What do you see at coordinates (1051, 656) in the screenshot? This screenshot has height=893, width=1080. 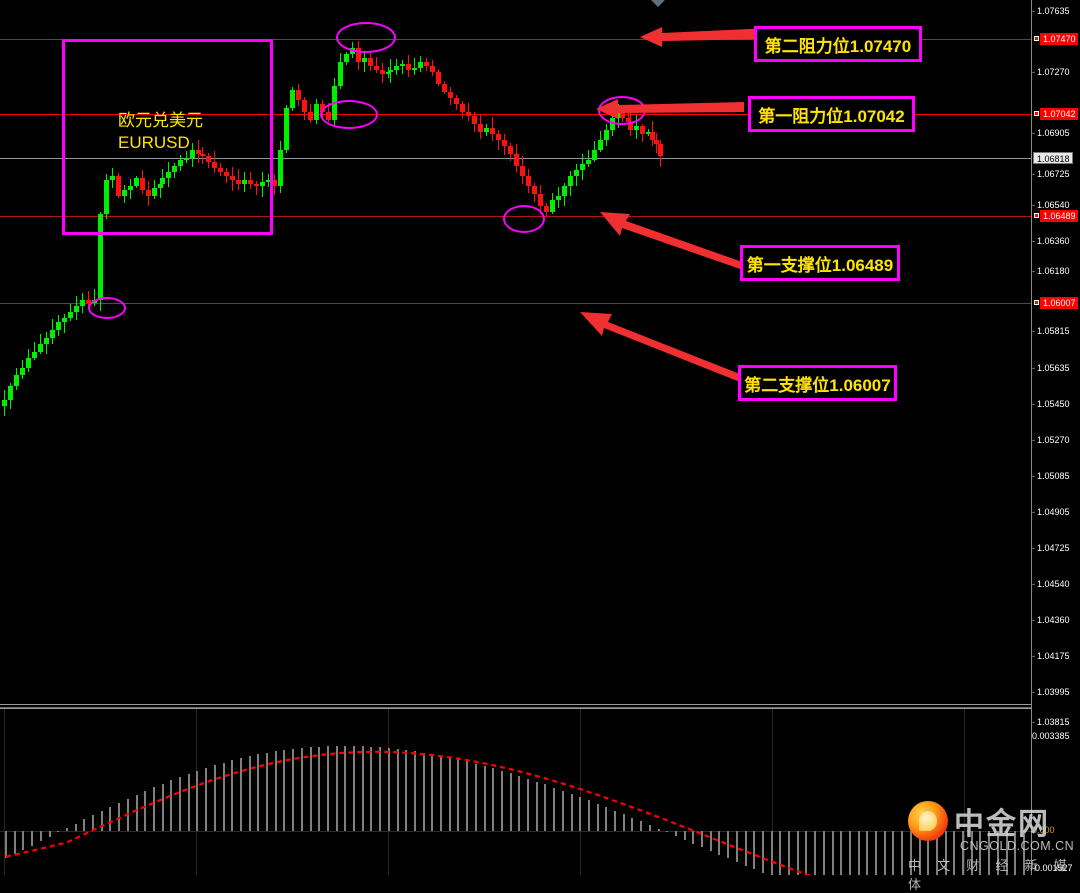 I see `axis-tick: -1.04175` at bounding box center [1051, 656].